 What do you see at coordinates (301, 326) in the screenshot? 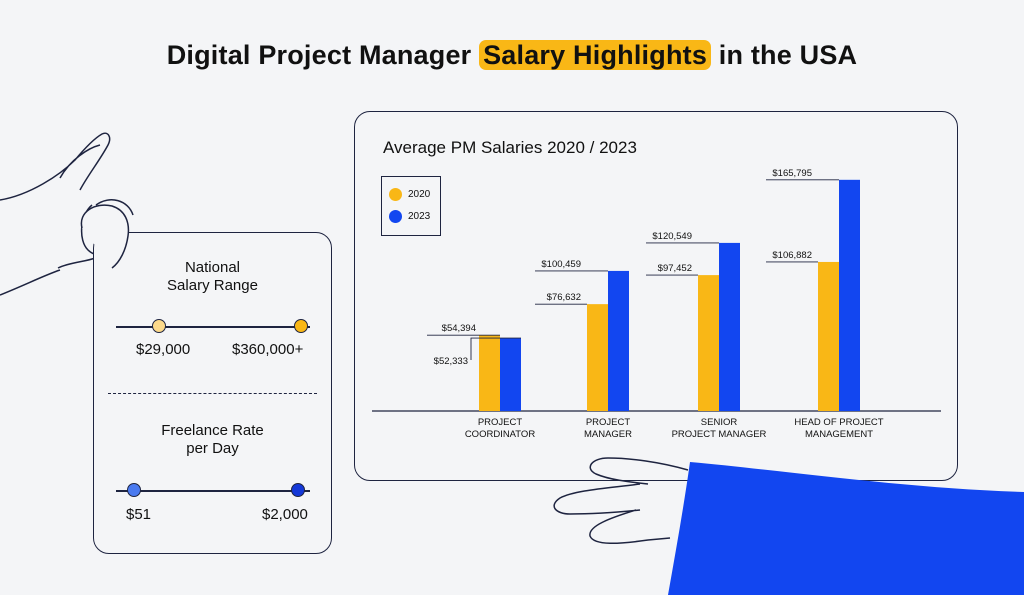
I see `salary-range-max-dot` at bounding box center [301, 326].